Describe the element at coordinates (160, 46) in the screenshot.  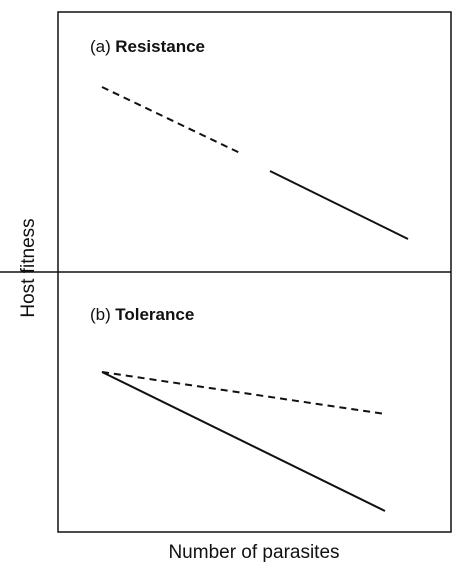
I see `panel-title: Resistance` at that location.